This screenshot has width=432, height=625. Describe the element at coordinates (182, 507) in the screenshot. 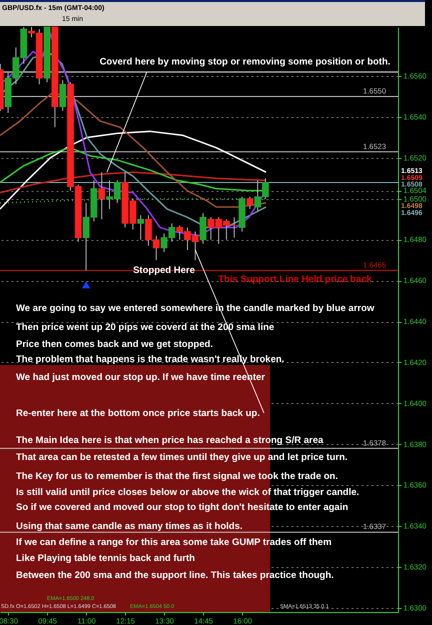

I see `annotation: So if we covered and moved our stop to tight don't hesitate to enter again` at that location.